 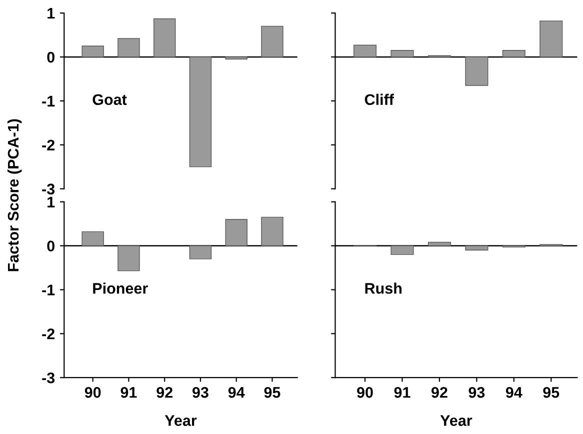 What do you see at coordinates (109, 100) in the screenshot?
I see `text: Goat` at bounding box center [109, 100].